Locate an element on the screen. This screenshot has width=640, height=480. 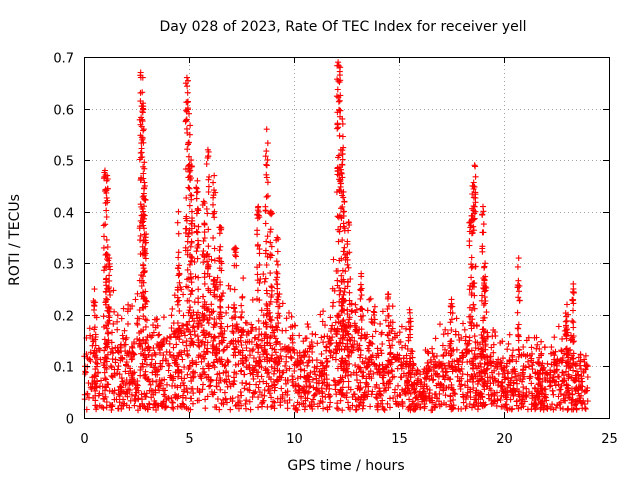
x-tick-label: 10 is located at coordinates (294, 439).